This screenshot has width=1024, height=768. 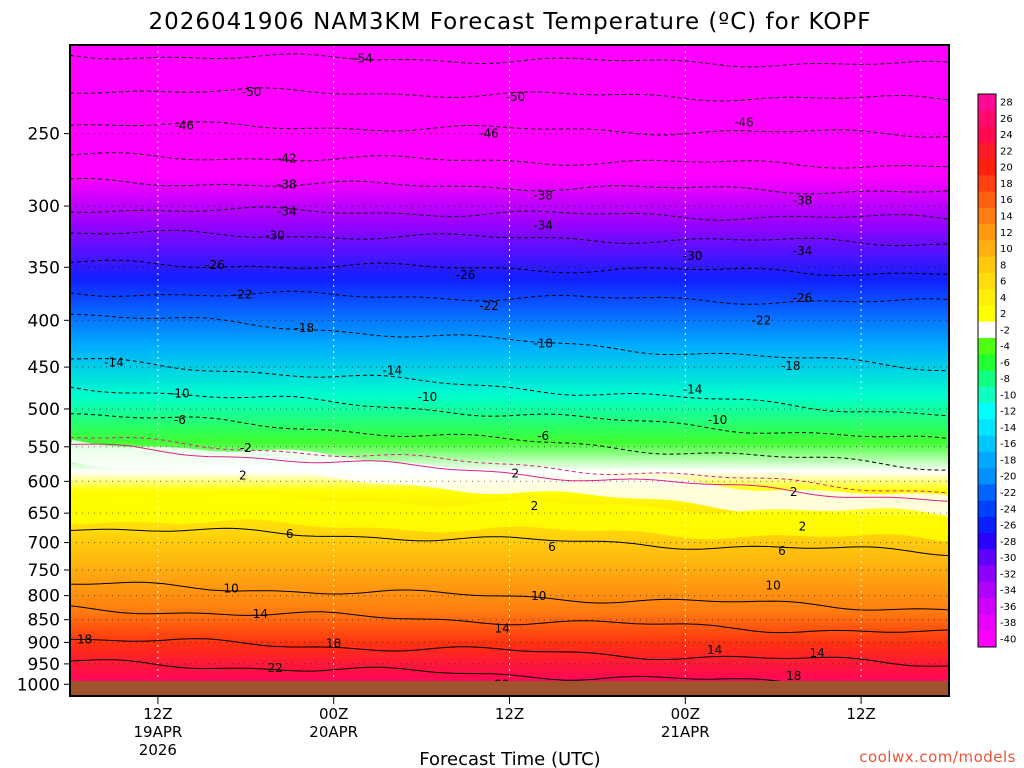 What do you see at coordinates (184, 126) in the screenshot?
I see `contour-label: -46` at bounding box center [184, 126].